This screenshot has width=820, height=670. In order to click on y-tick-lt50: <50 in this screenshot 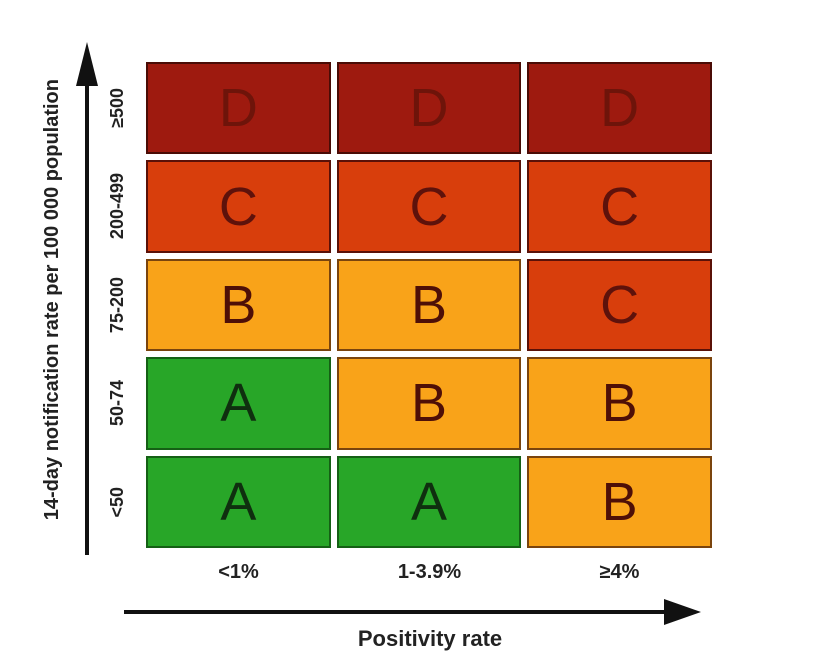, I will do `click(116, 502)`.